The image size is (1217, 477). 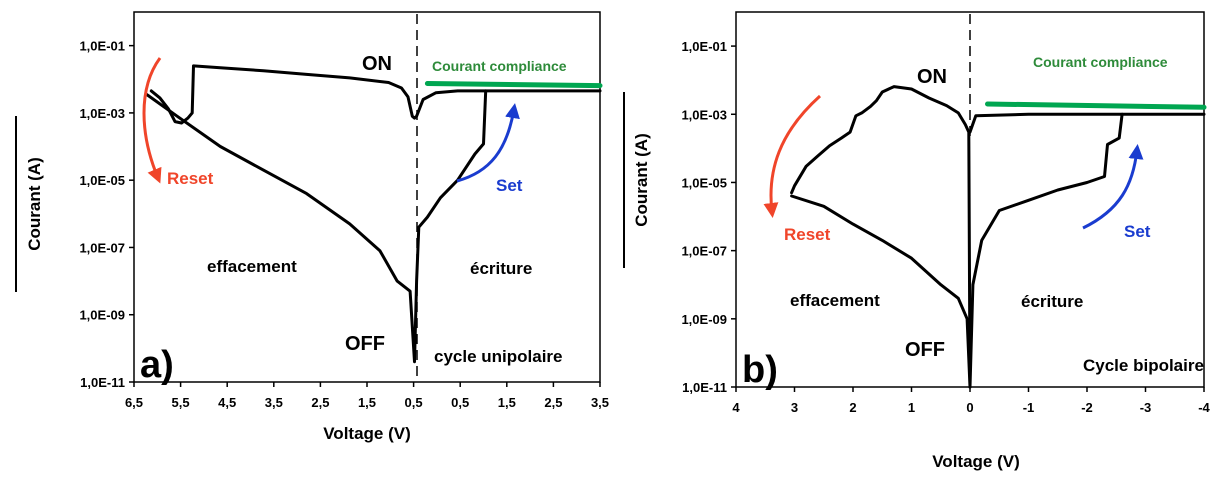 I want to click on x-tick-label: 1, so click(x=911, y=407).